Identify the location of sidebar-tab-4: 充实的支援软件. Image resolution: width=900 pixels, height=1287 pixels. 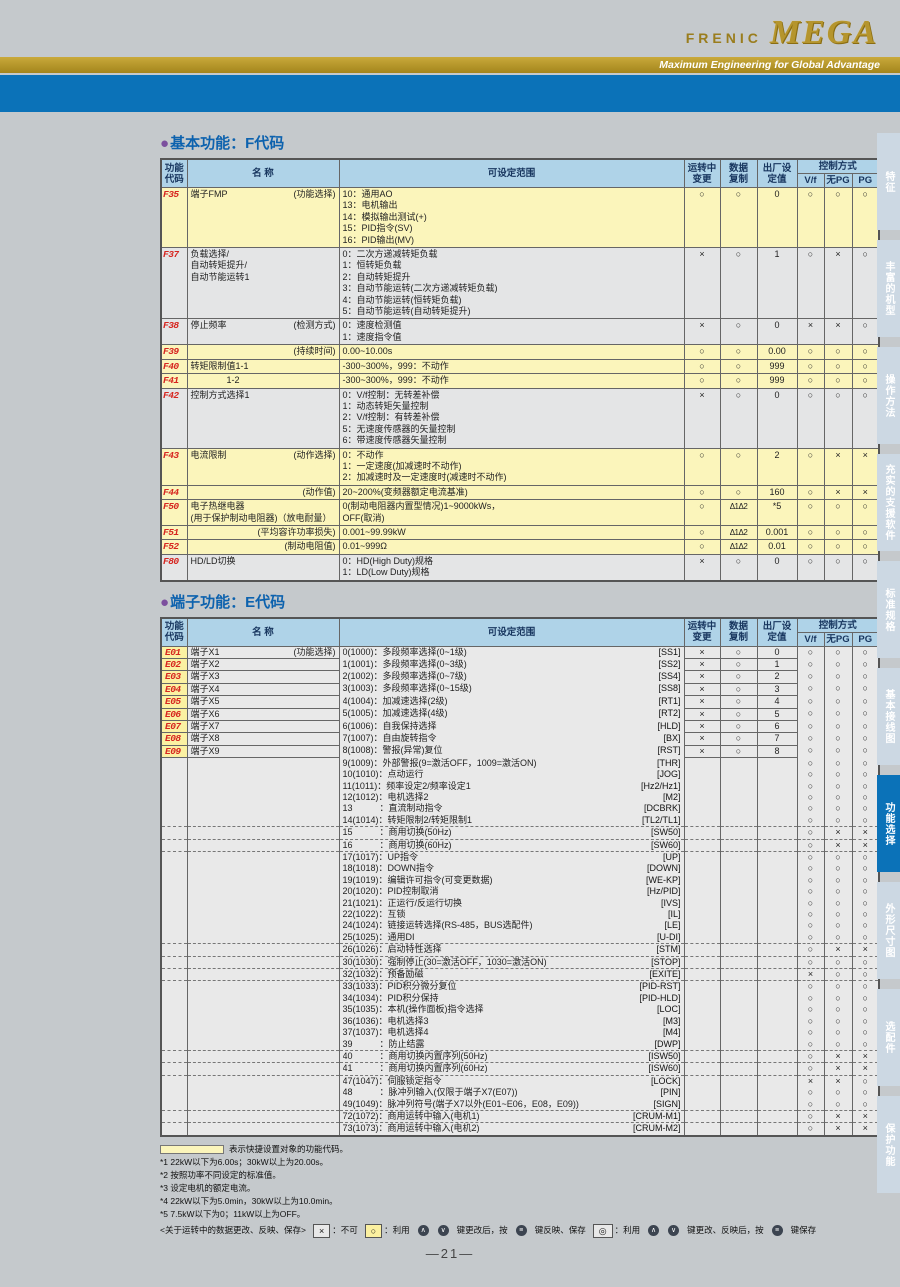
(888, 502).